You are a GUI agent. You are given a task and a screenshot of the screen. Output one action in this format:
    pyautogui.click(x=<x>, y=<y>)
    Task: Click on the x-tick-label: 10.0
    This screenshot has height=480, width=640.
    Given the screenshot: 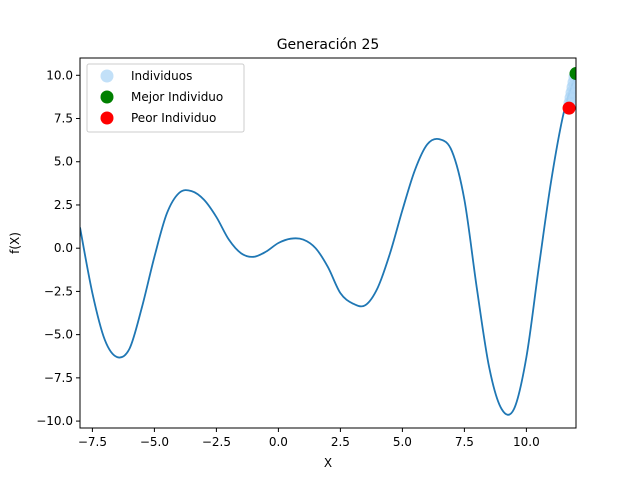 What is the action you would take?
    pyautogui.click(x=526, y=442)
    